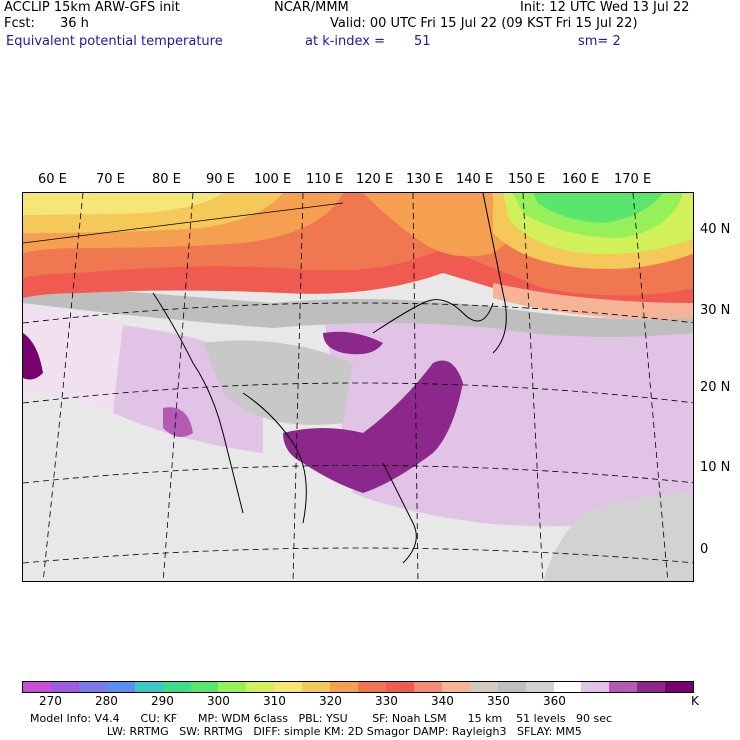 This screenshot has width=740, height=740. What do you see at coordinates (715, 310) in the screenshot?
I see `latitude-label: 30 N` at bounding box center [715, 310].